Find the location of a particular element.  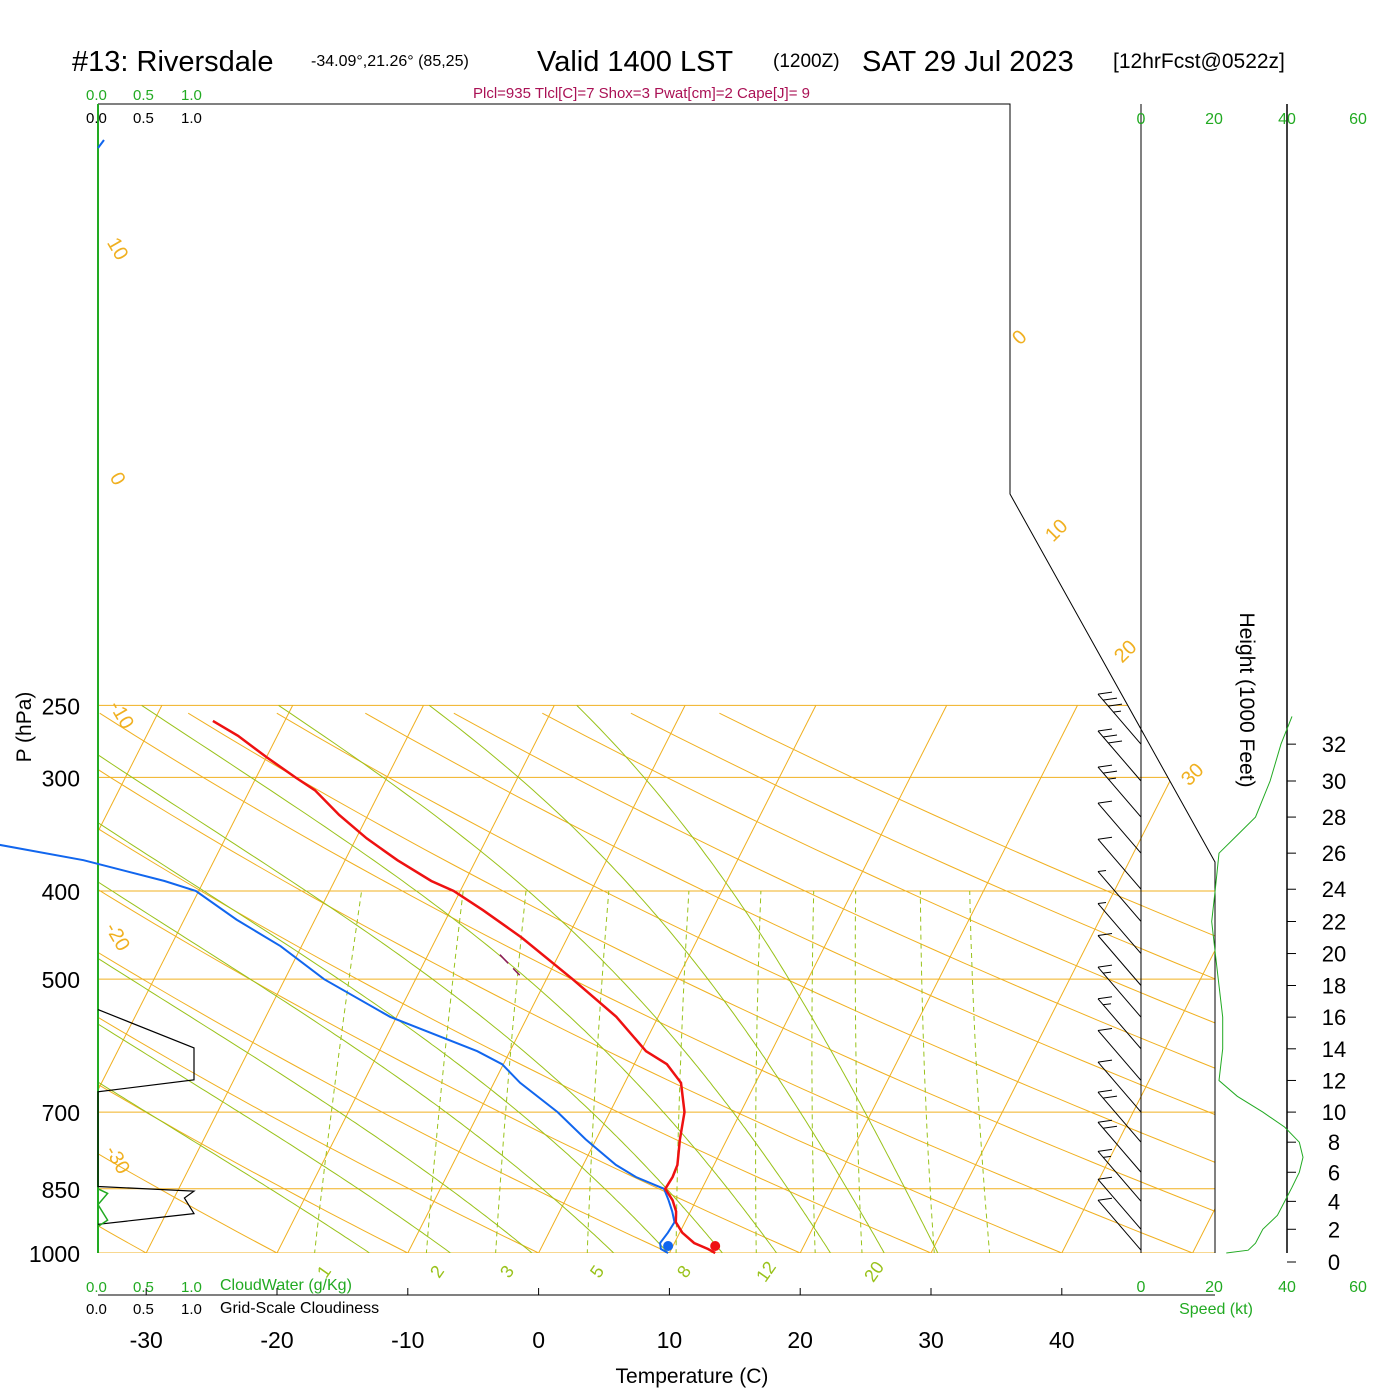

mixing-ratio-label: 8 is located at coordinates (684, 1272).